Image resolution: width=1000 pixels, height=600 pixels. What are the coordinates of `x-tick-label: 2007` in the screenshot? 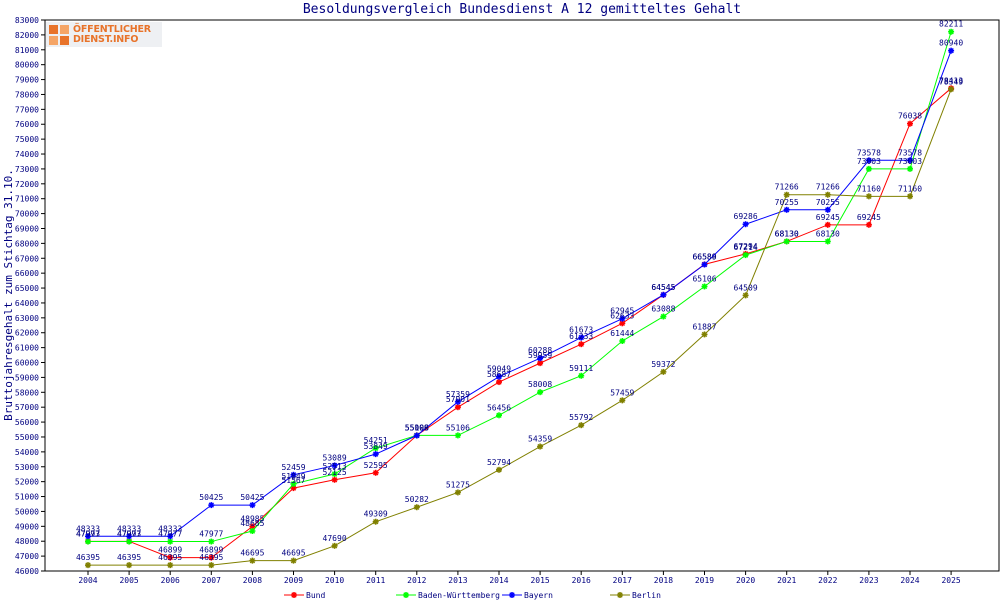 It's located at (211, 580).